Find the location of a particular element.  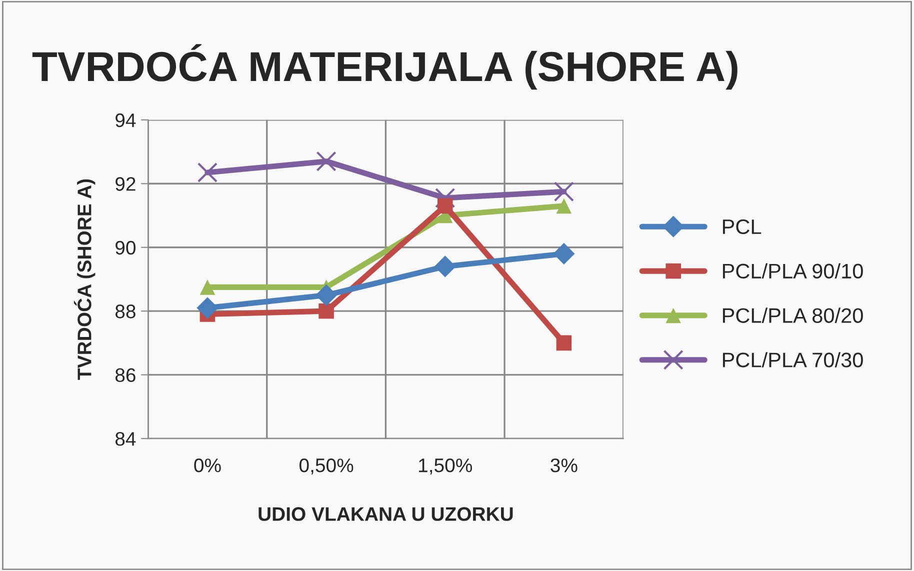

y-tick-label: 92 is located at coordinates (126, 184).